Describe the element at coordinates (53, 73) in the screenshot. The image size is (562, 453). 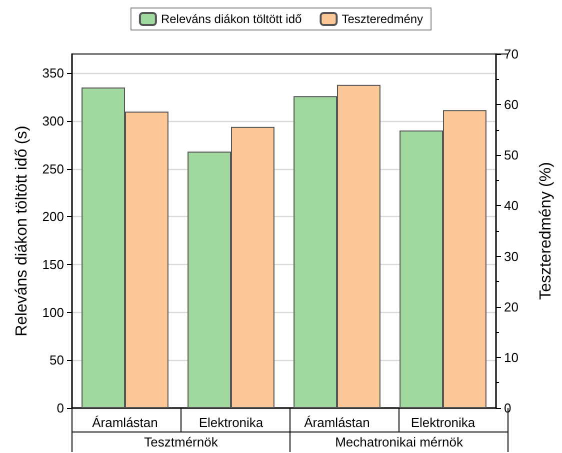
I see `y-tick-label: 350` at that location.